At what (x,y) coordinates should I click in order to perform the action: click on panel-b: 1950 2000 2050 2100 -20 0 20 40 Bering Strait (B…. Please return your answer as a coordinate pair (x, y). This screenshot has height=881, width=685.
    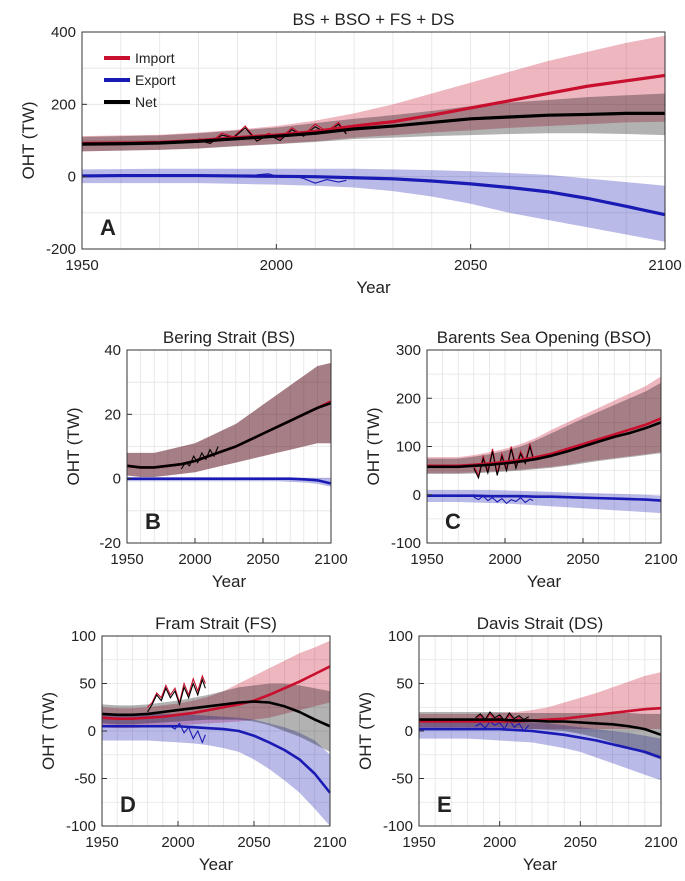
    Looking at the image, I should click on (206, 459).